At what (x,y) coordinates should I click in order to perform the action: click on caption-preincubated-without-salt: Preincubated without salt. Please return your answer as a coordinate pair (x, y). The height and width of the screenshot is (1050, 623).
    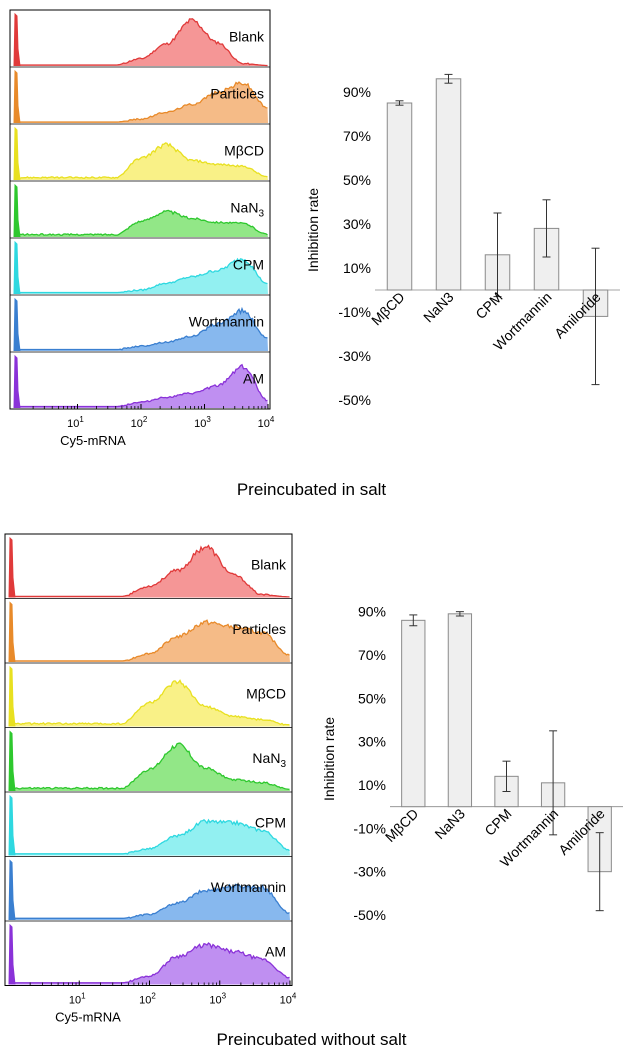
    Looking at the image, I should click on (311, 1039).